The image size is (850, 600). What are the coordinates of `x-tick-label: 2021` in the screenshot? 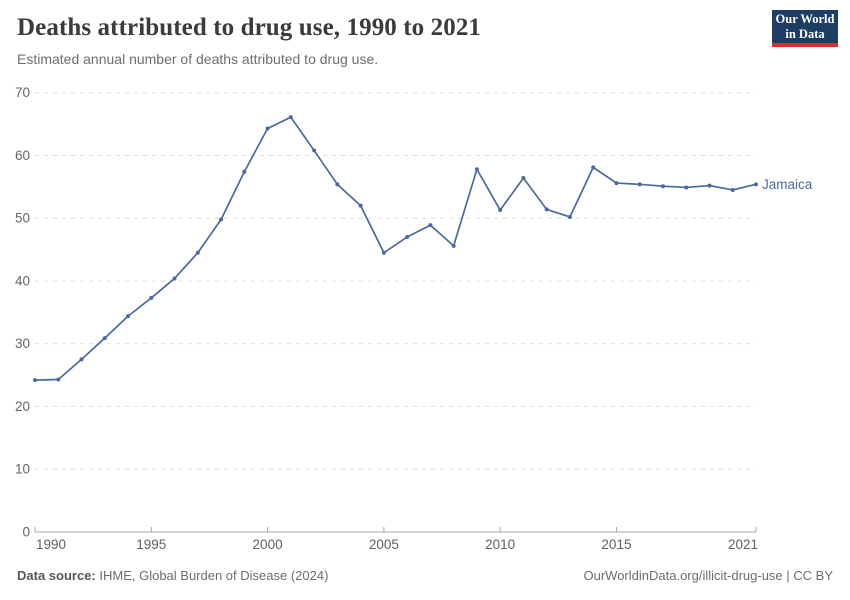 It's located at (743, 544).